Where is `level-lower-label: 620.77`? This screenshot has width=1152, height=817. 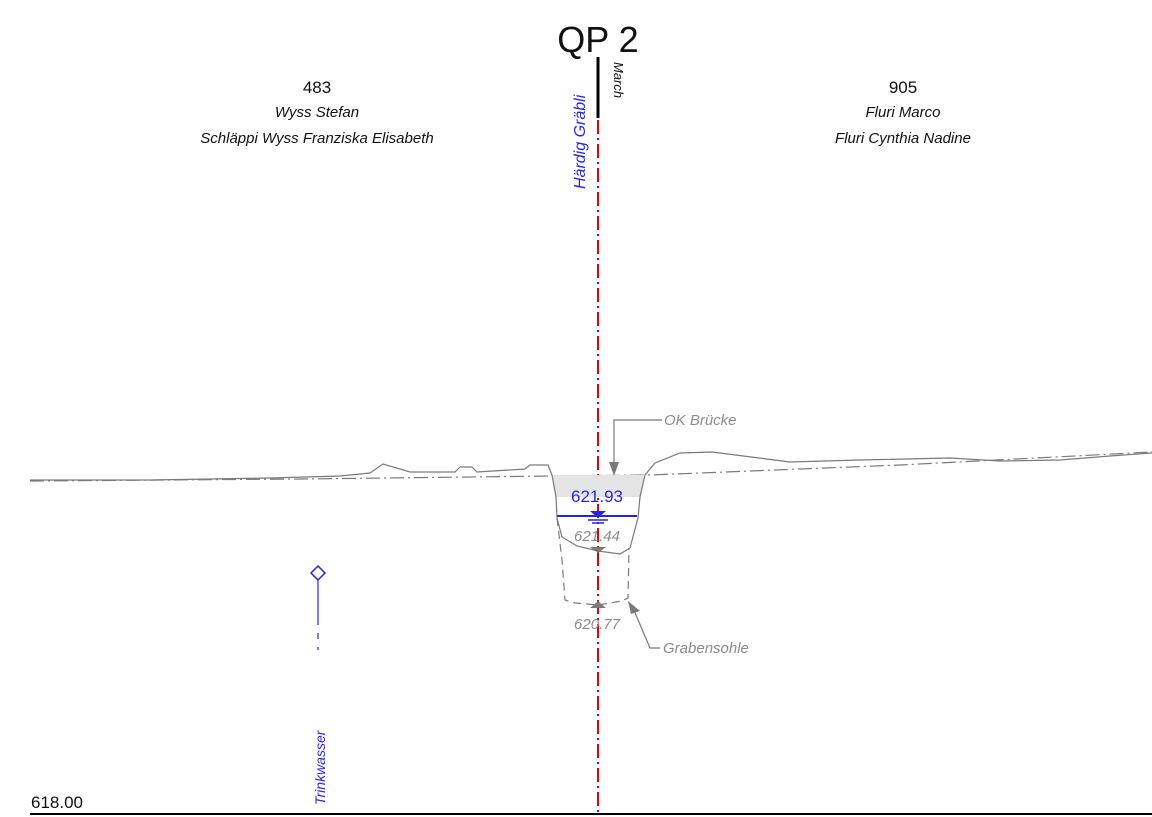
level-lower-label: 620.77 is located at coordinates (597, 624).